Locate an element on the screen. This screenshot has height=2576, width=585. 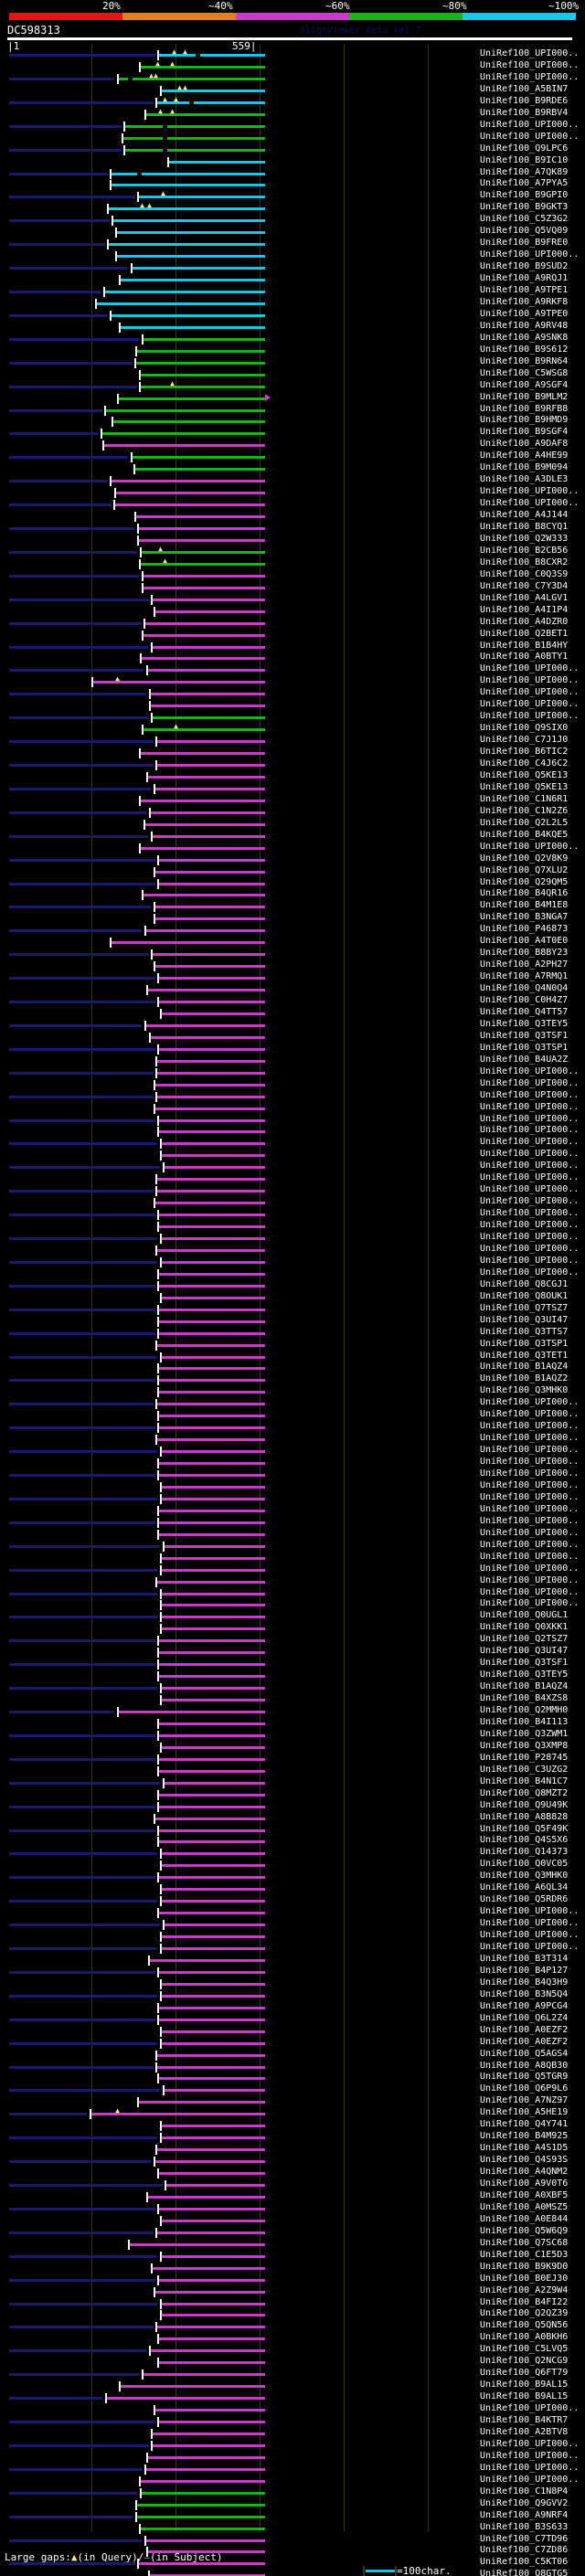
hit-label: UniRef100_A4I1P4 is located at coordinates (524, 609).